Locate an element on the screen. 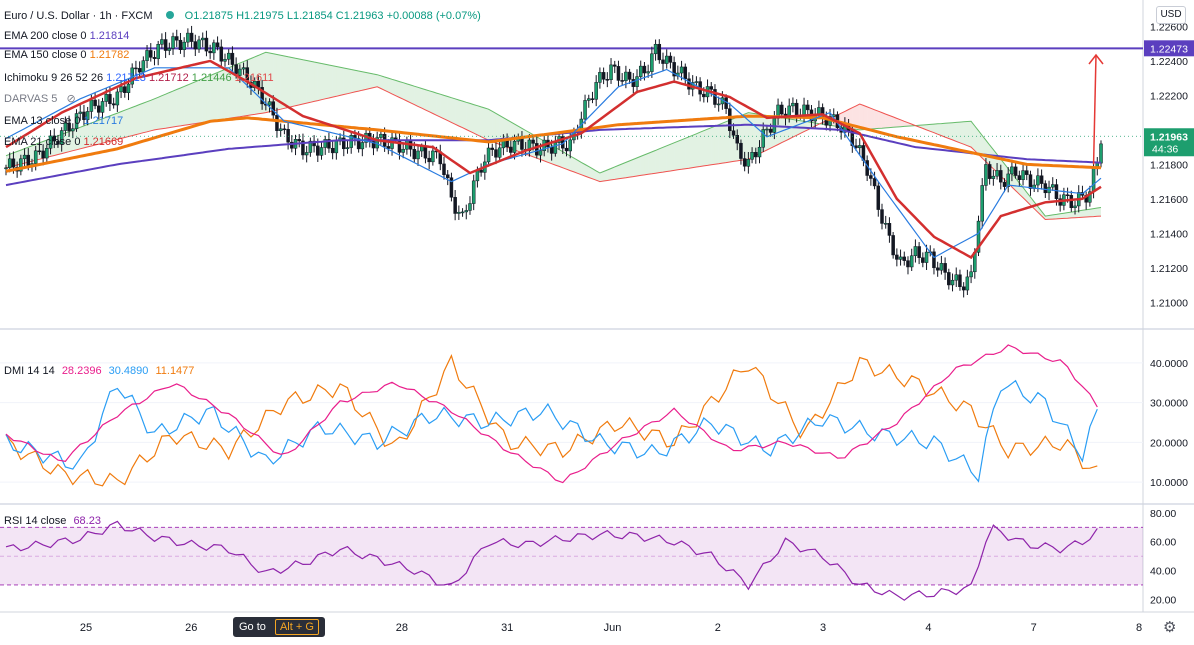  x-tick-label: 8 is located at coordinates (1139, 628).